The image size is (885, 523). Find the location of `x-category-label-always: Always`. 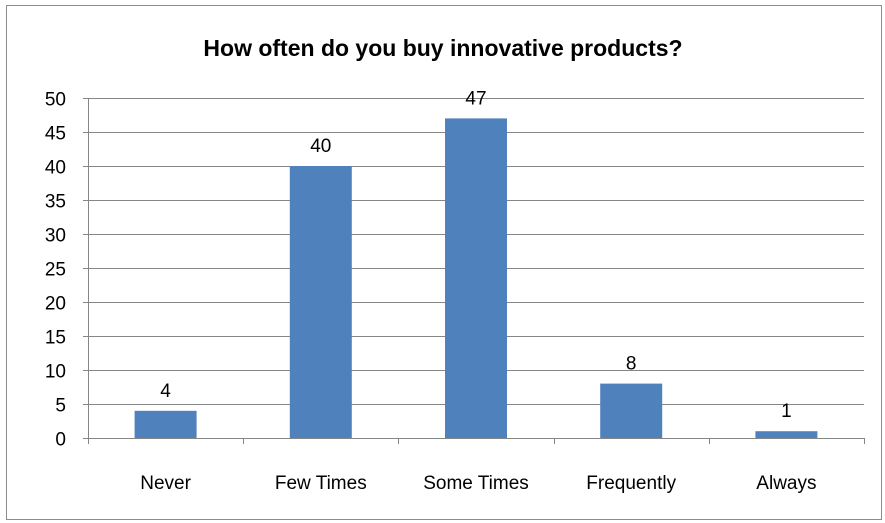

x-category-label-always: Always is located at coordinates (786, 483).